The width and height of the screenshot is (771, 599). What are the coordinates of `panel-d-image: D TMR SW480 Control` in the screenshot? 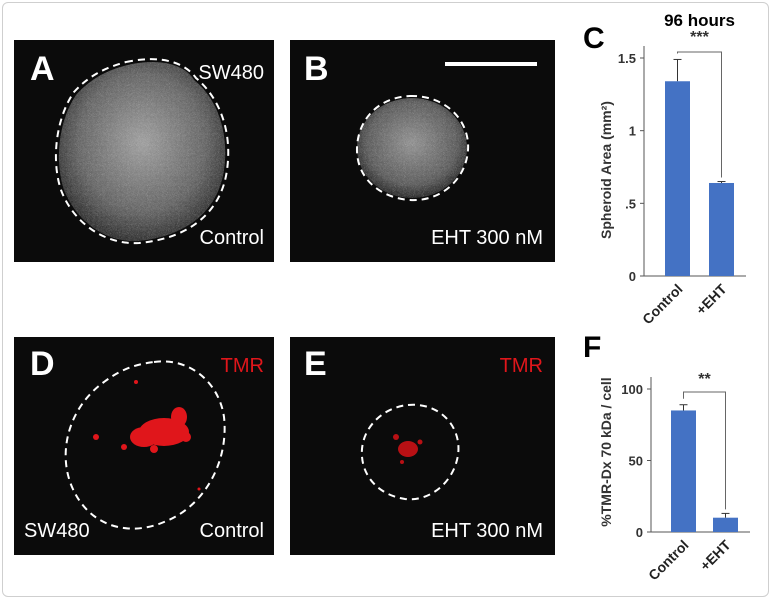 It's located at (144, 446).